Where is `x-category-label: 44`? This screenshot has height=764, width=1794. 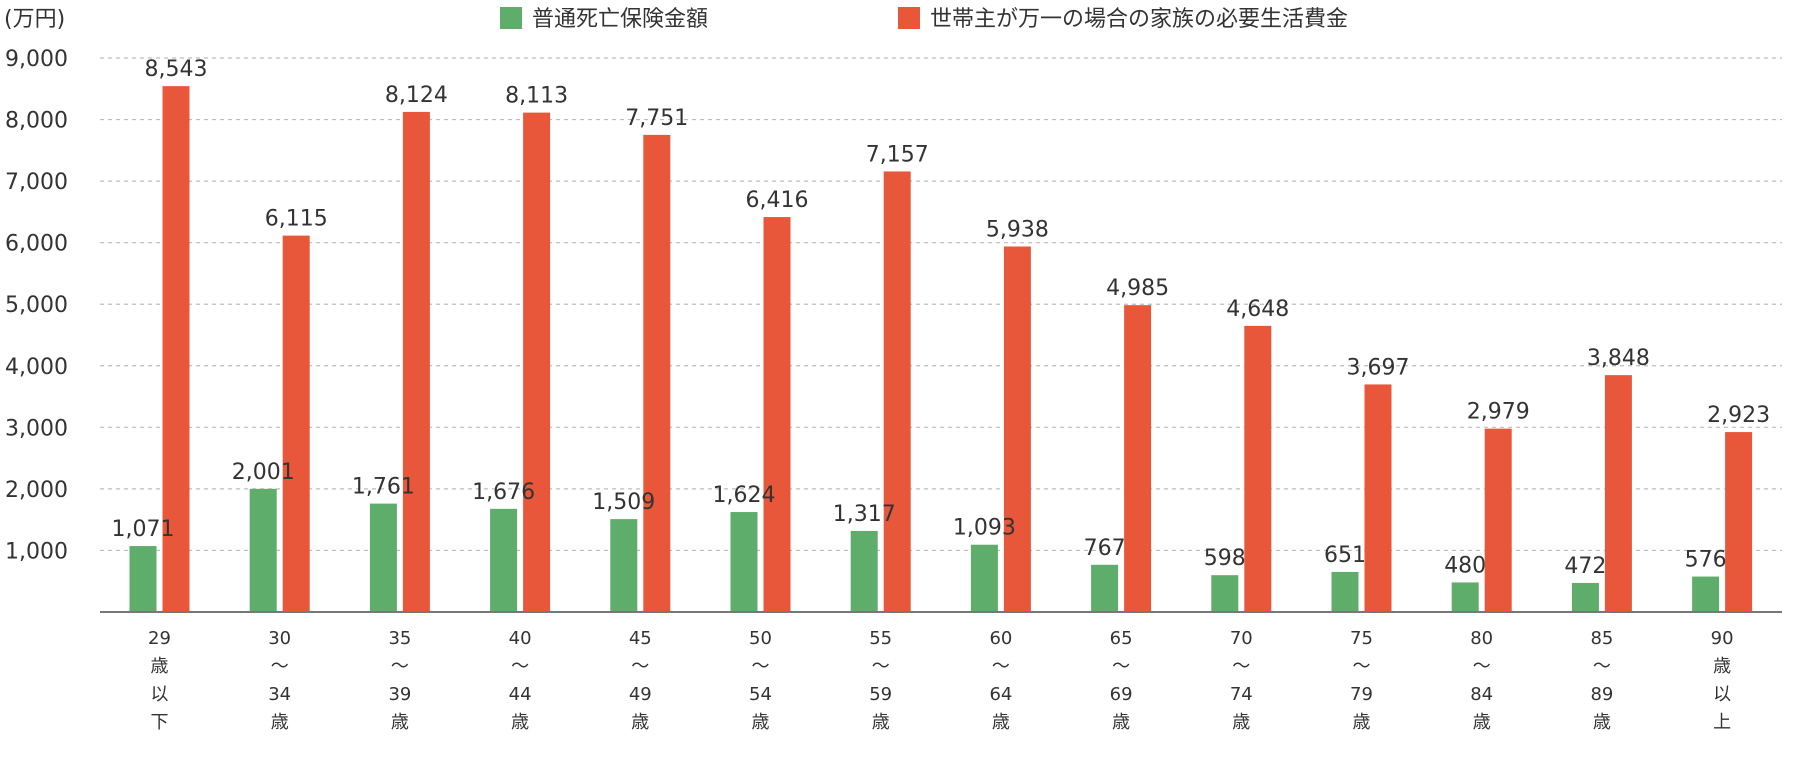
x-category-label: 44 is located at coordinates (520, 694).